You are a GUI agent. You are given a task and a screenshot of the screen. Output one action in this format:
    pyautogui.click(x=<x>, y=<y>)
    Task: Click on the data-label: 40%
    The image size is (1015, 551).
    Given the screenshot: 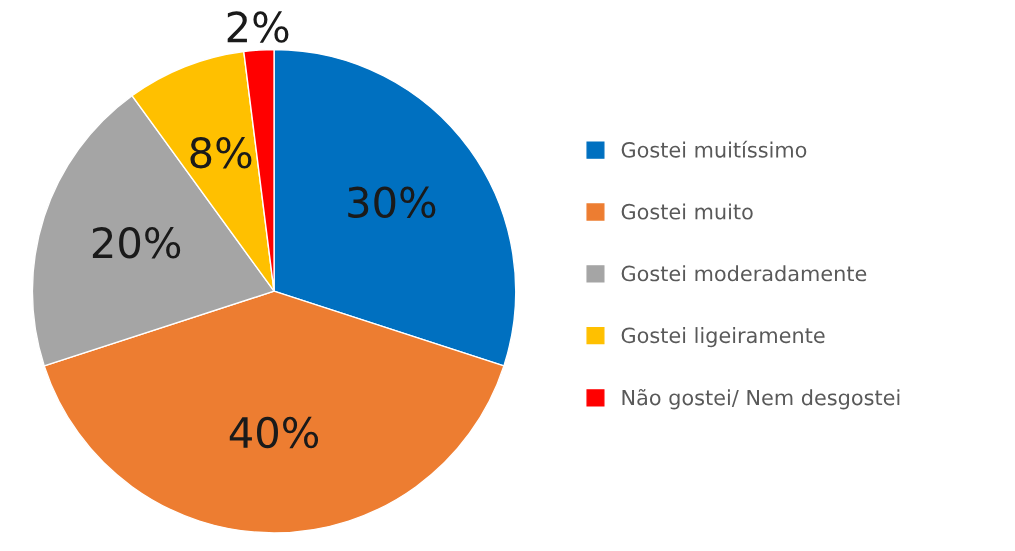 What is the action you would take?
    pyautogui.click(x=274, y=432)
    